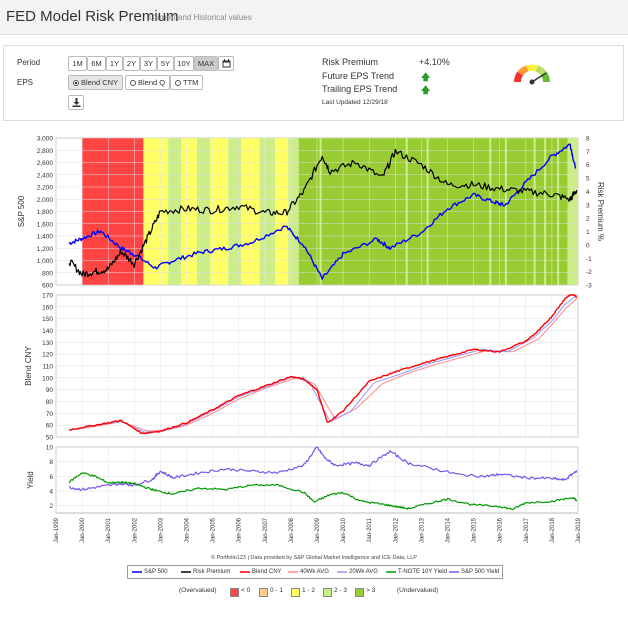  Describe the element at coordinates (246, 590) in the screenshot. I see `zone-label: < 0` at that location.